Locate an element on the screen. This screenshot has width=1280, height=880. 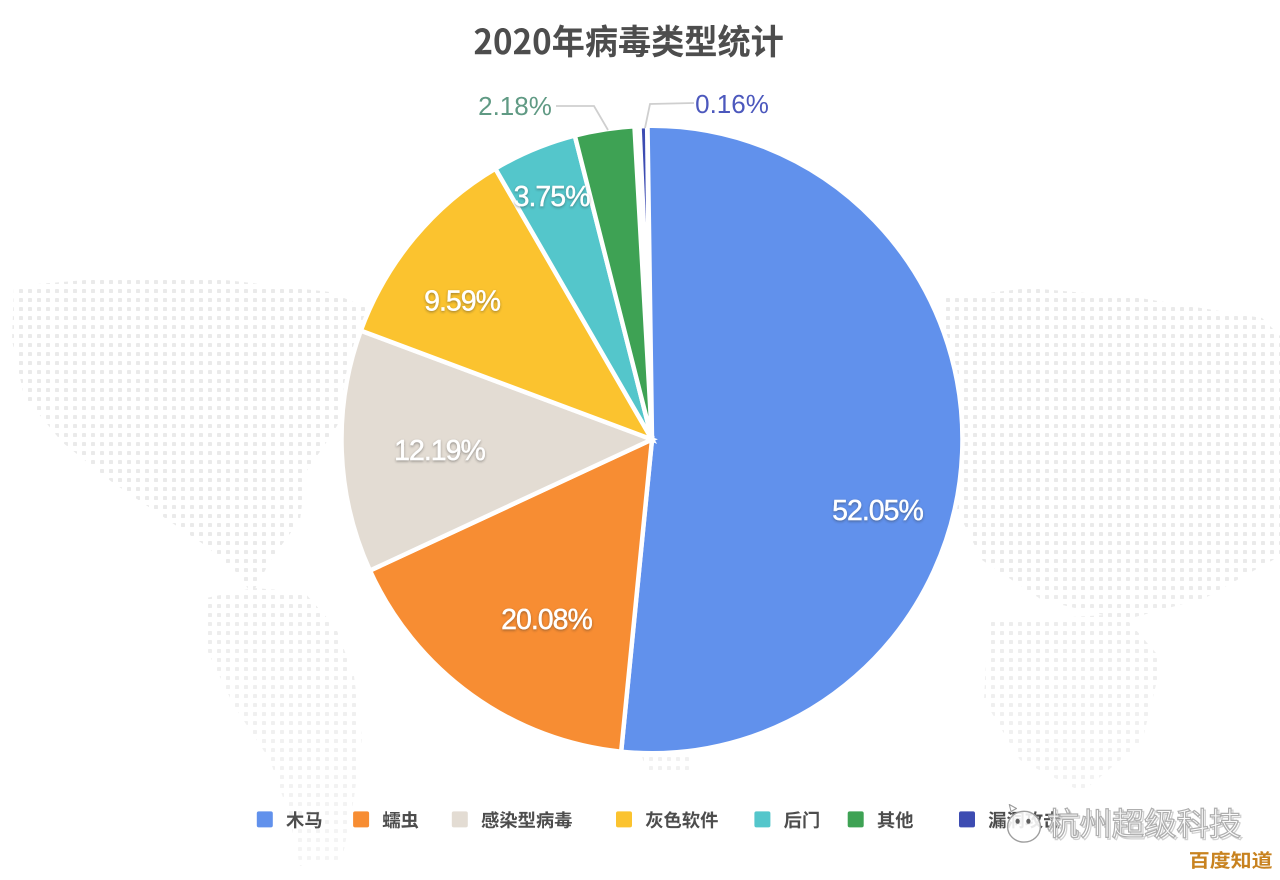
svg-text: 2.18% is located at coordinates (515, 106).